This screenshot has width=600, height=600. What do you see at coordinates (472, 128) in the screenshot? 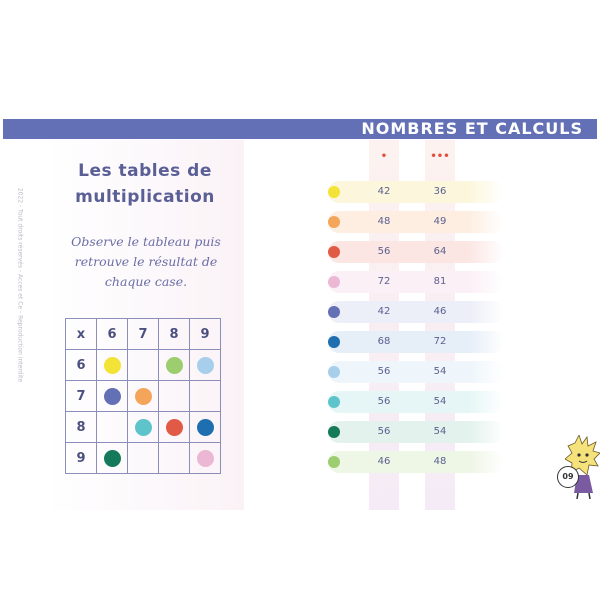
I see `section-title: NOMBRES ET CALCULS` at bounding box center [472, 128].